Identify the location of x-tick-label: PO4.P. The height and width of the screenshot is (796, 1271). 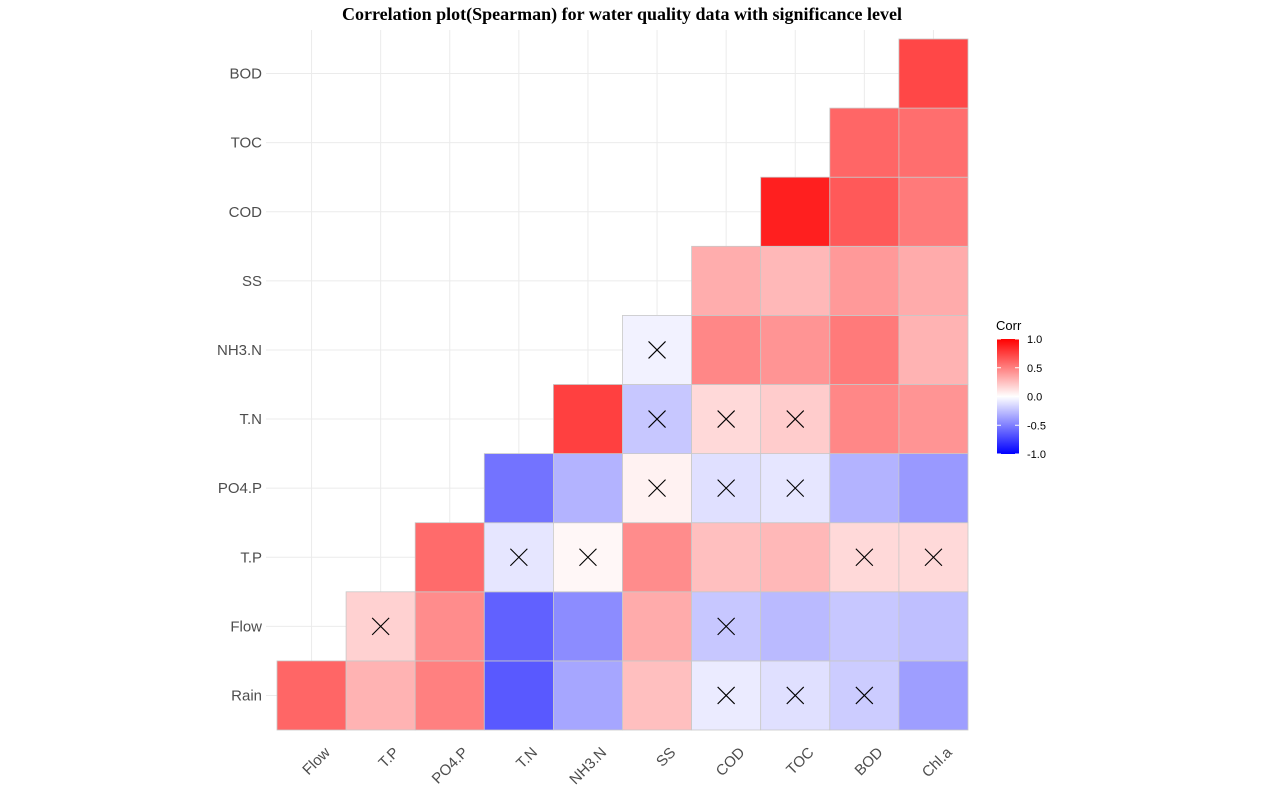
(450, 765).